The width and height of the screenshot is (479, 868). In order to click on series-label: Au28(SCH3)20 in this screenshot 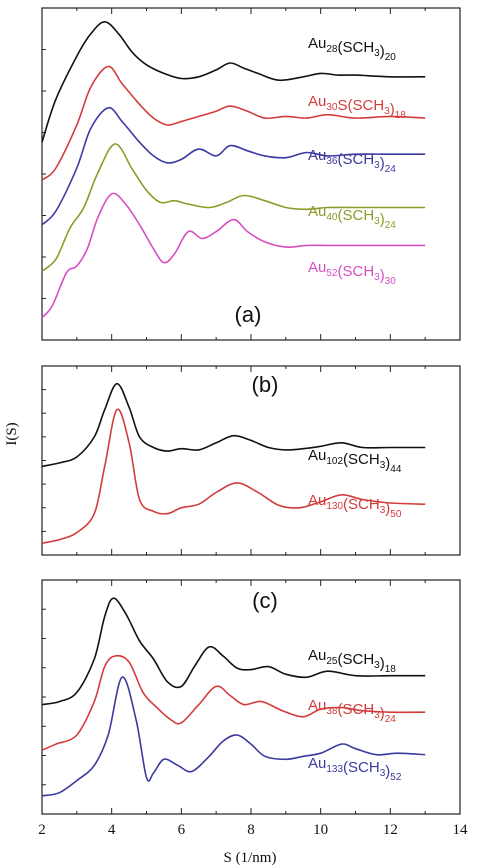, I will do `click(352, 49)`.